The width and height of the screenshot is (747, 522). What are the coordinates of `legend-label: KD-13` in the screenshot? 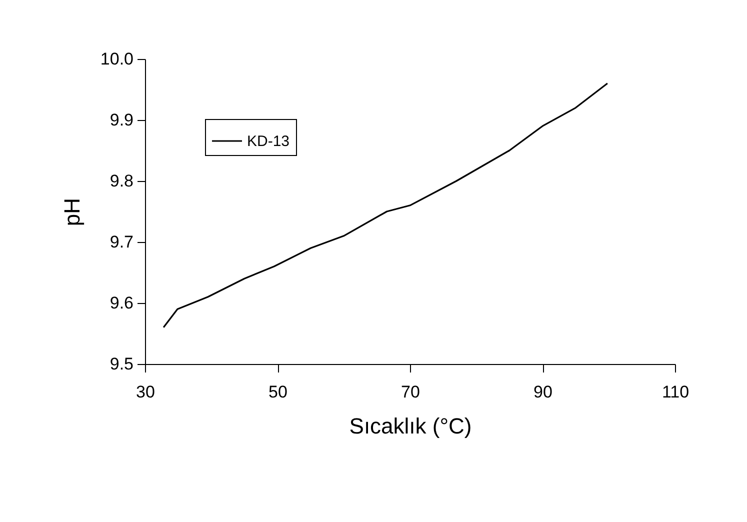 It's located at (268, 141).